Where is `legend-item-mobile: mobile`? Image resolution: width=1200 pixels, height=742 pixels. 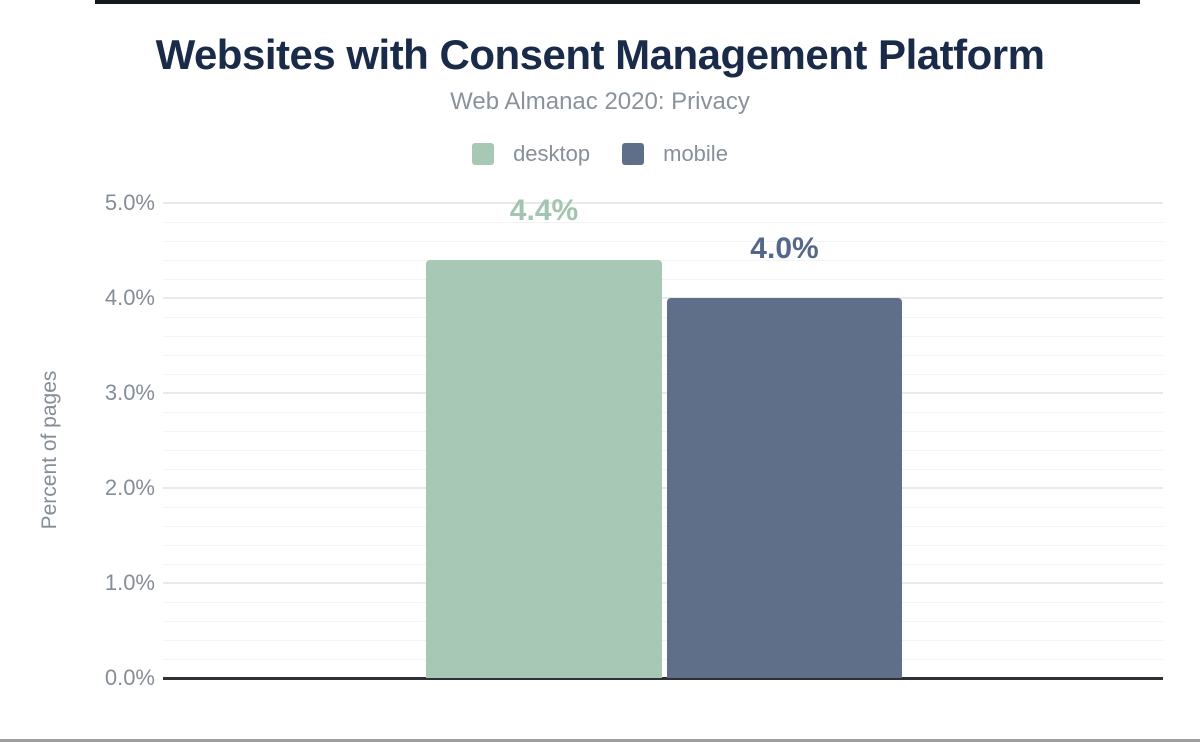
legend-item-mobile: mobile is located at coordinates (675, 154).